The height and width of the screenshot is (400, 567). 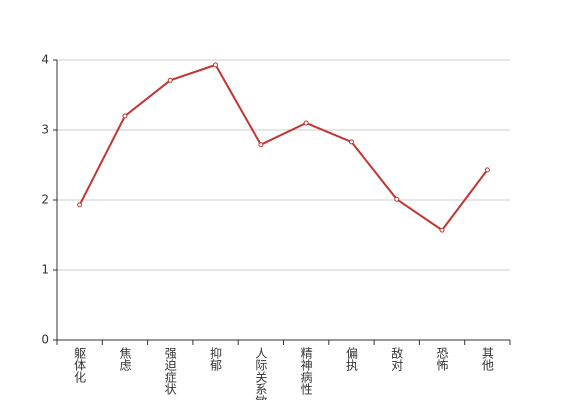 I want to click on x-tick-label: 偏执, so click(x=351, y=359).